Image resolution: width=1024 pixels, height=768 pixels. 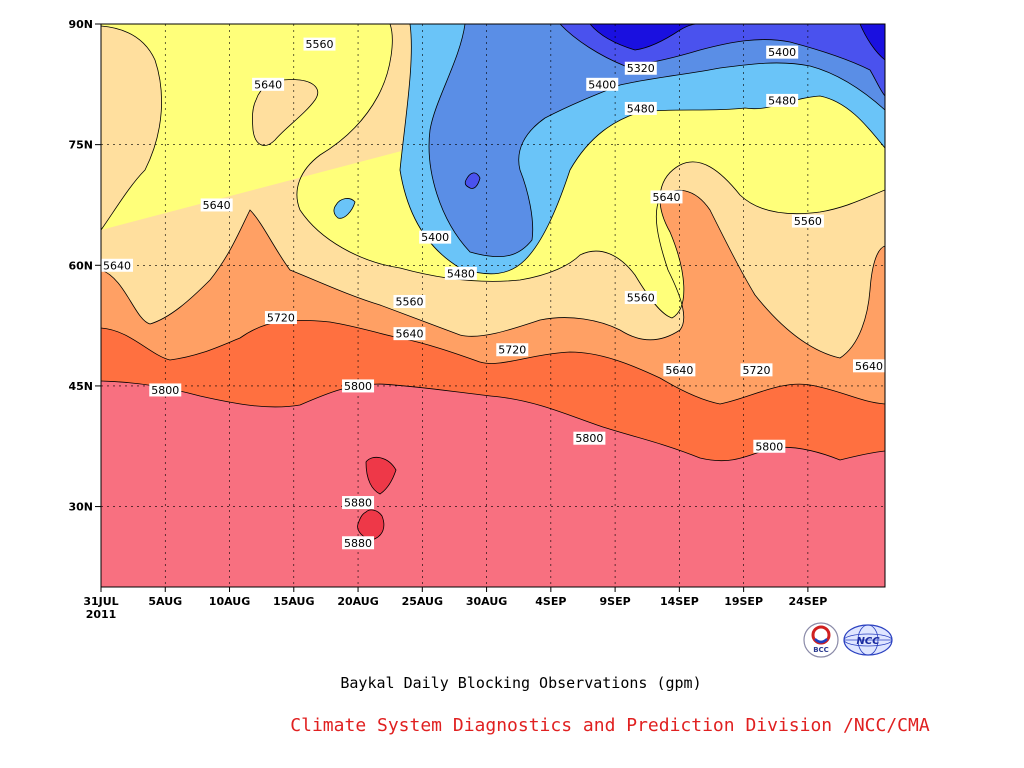 I want to click on contour-line-island-5880-north, so click(x=381, y=475).